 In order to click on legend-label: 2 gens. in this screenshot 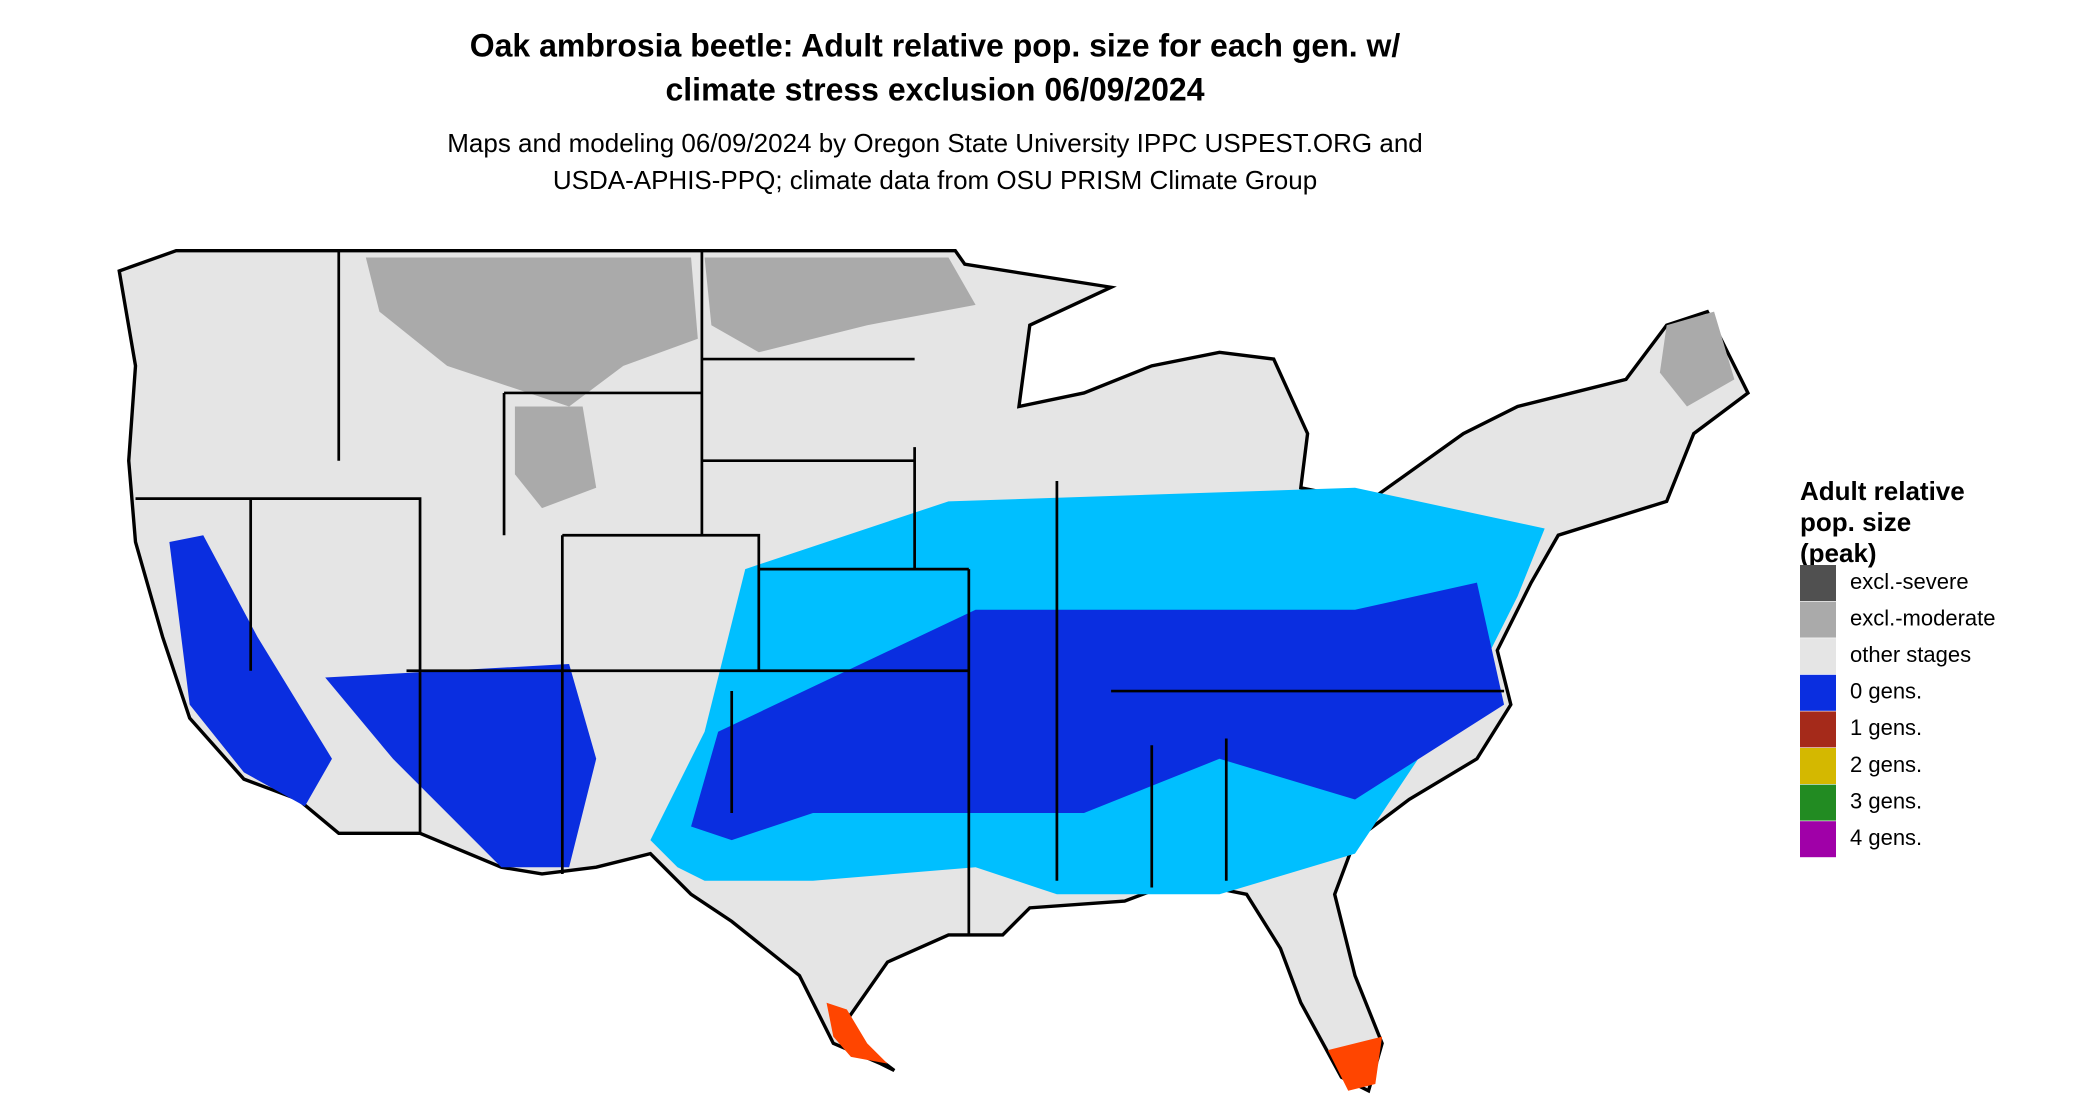, I will do `click(1886, 764)`.